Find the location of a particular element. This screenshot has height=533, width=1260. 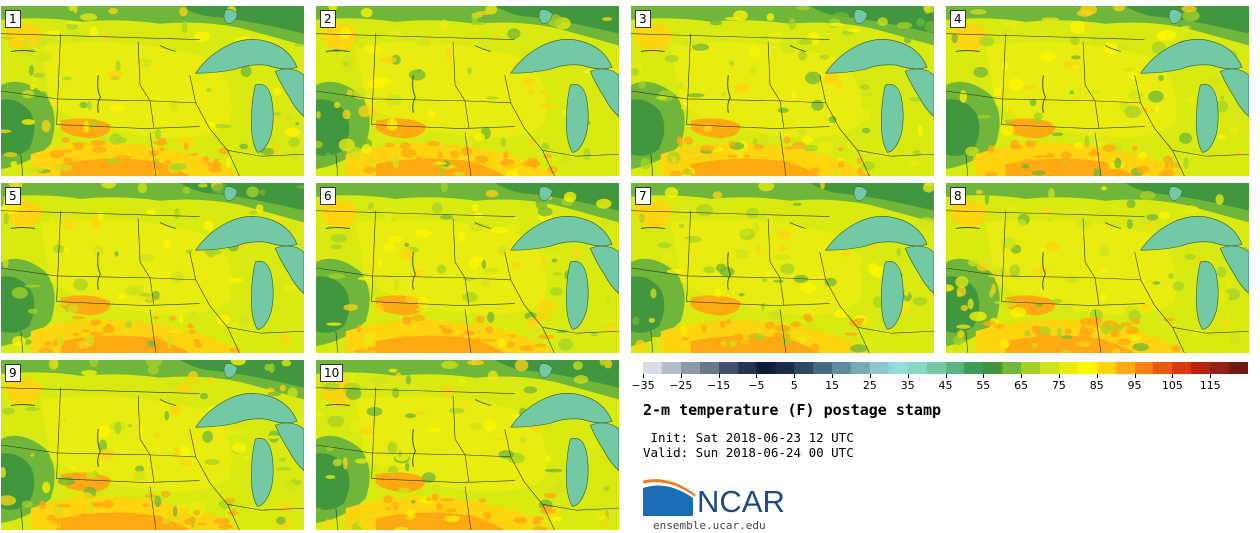

panel-number-label: 4 is located at coordinates (958, 19).